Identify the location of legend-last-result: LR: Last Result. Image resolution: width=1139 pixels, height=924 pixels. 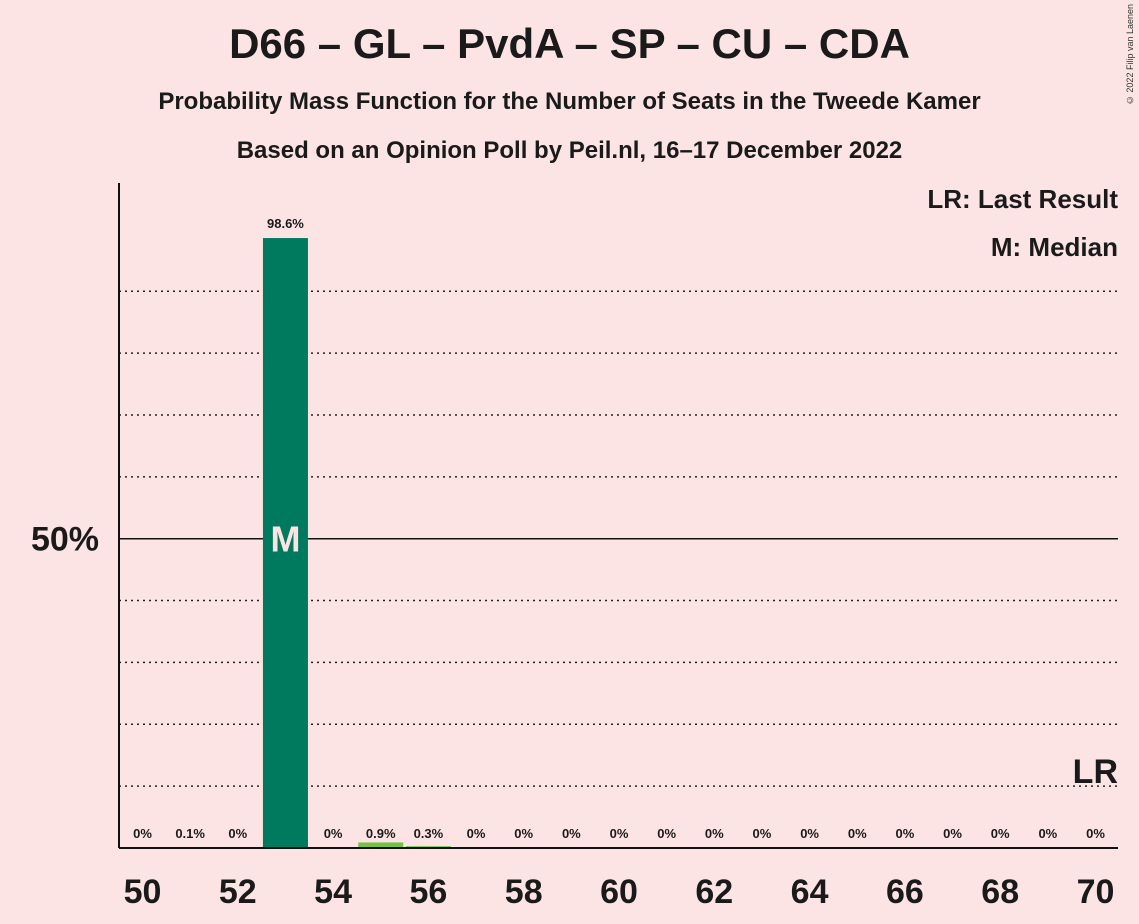
(1022, 199).